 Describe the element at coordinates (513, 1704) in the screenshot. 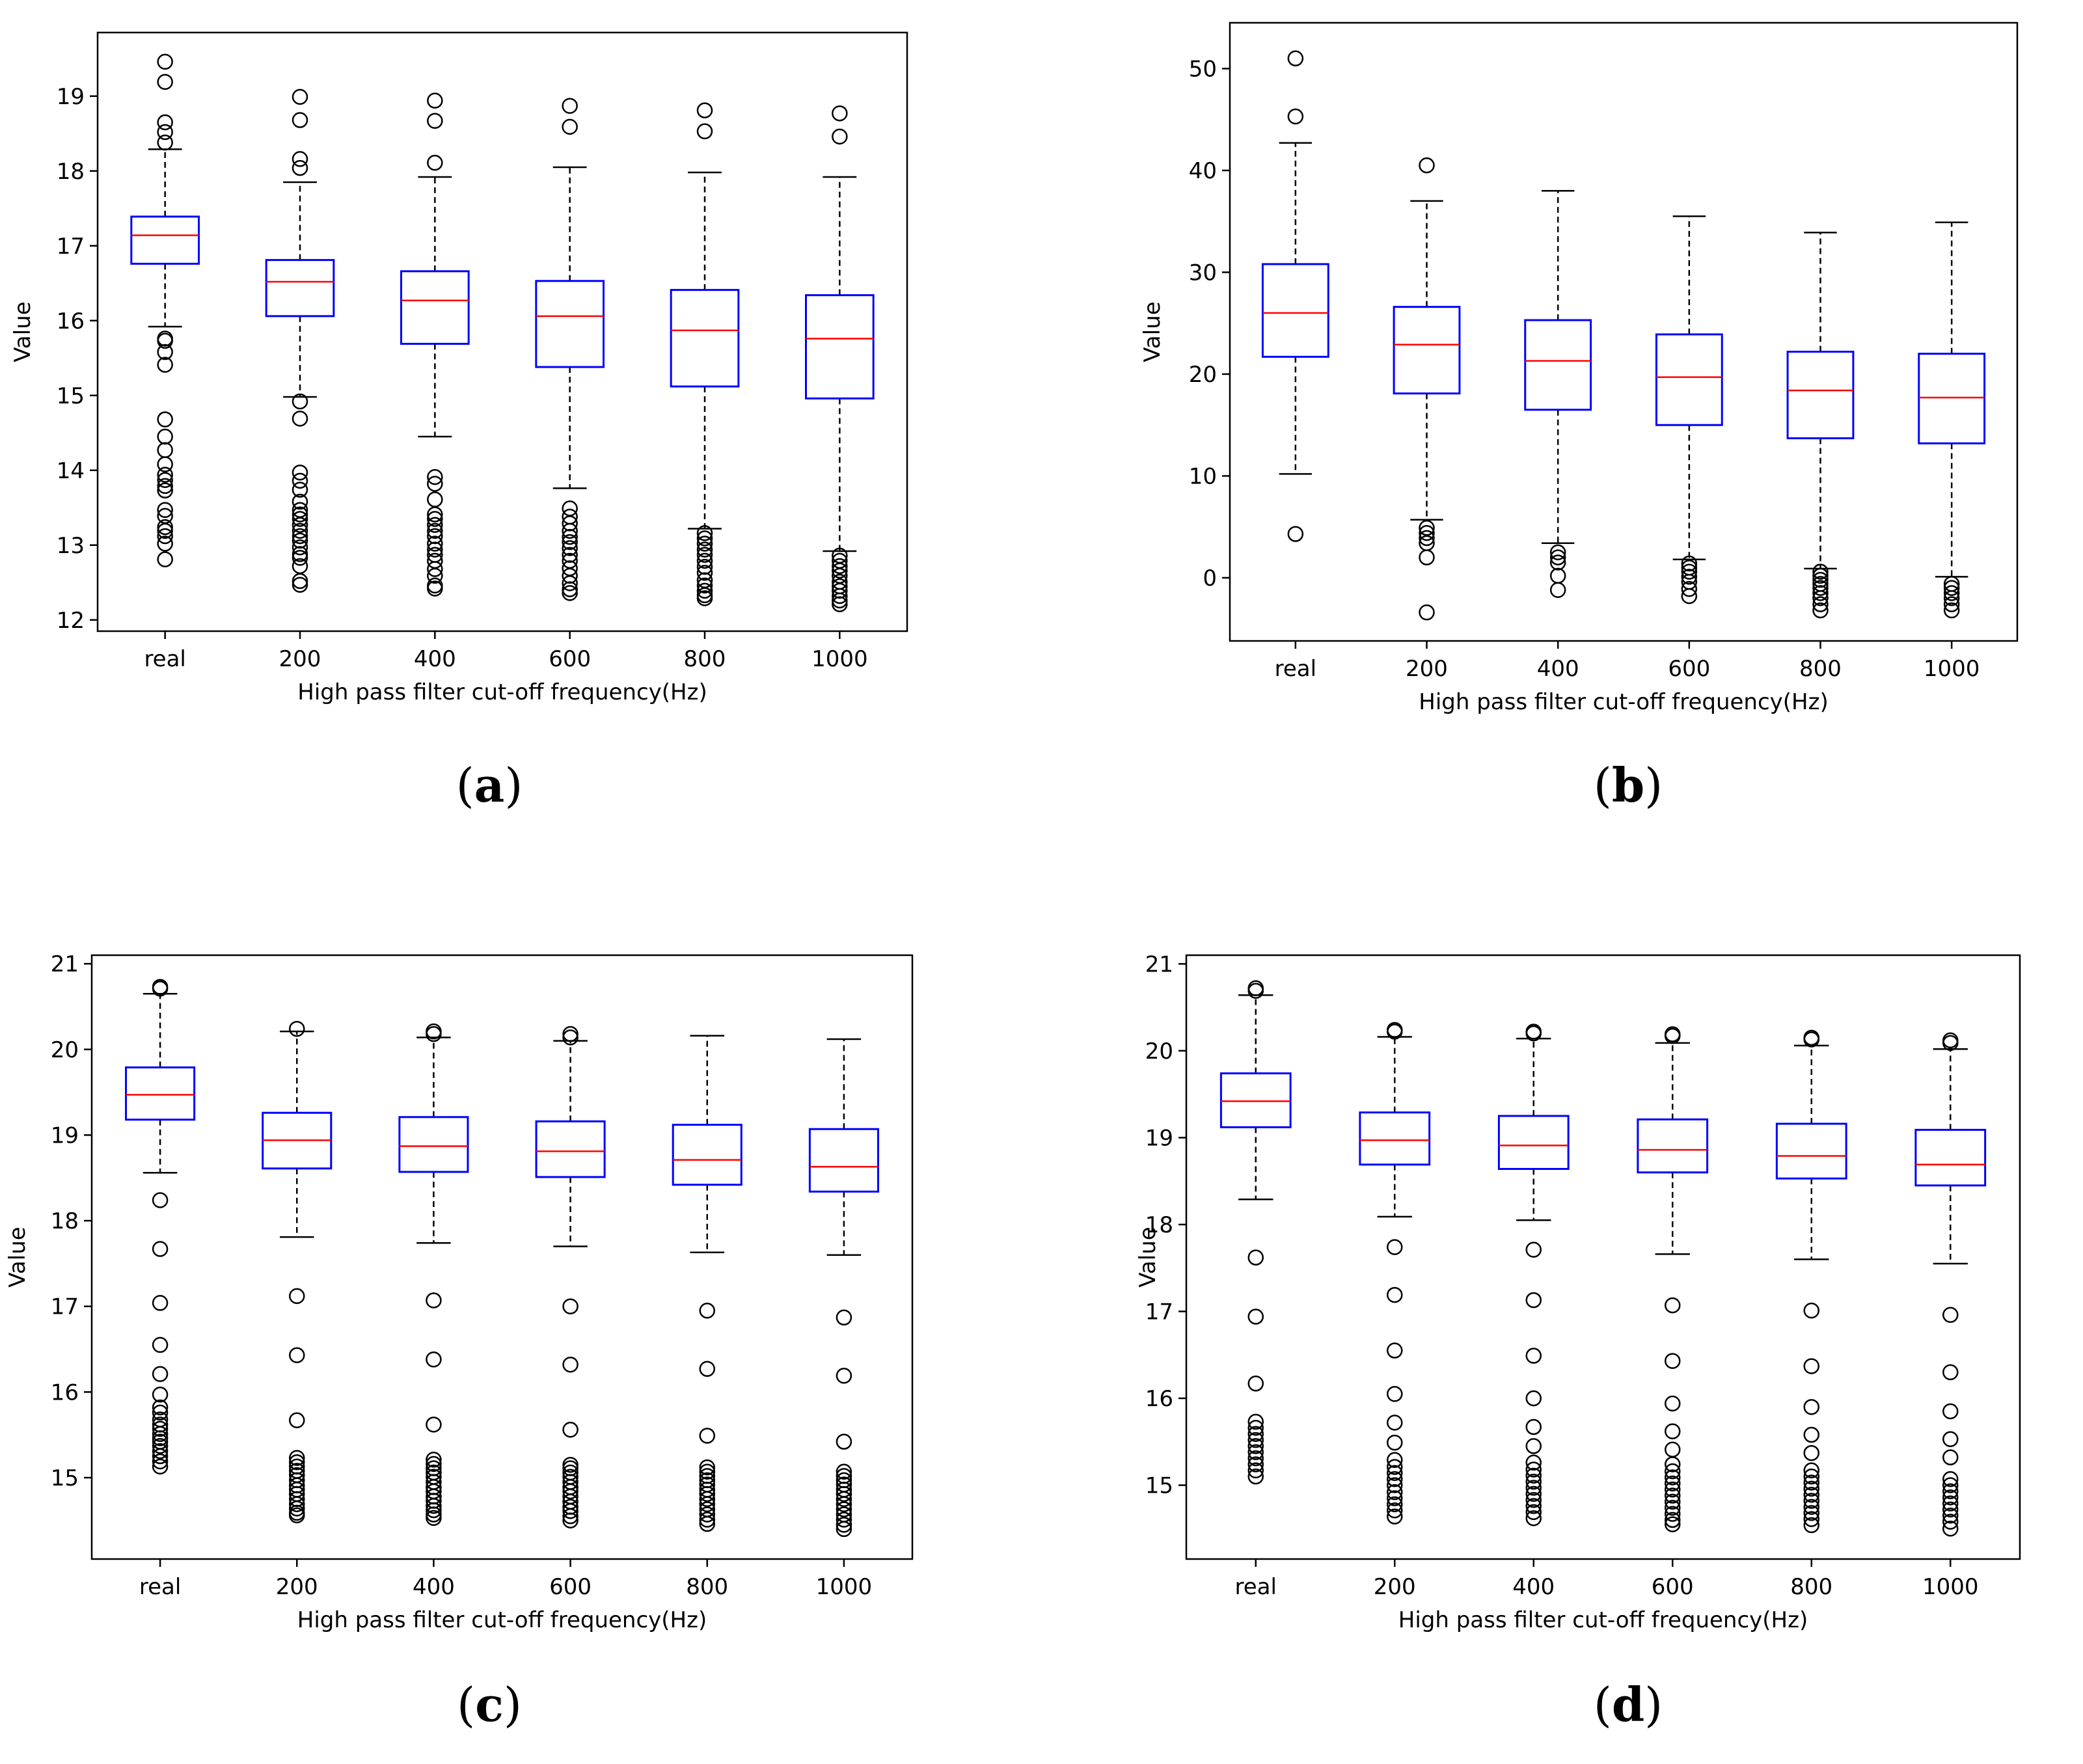

I see `panel-caption-close: )` at that location.